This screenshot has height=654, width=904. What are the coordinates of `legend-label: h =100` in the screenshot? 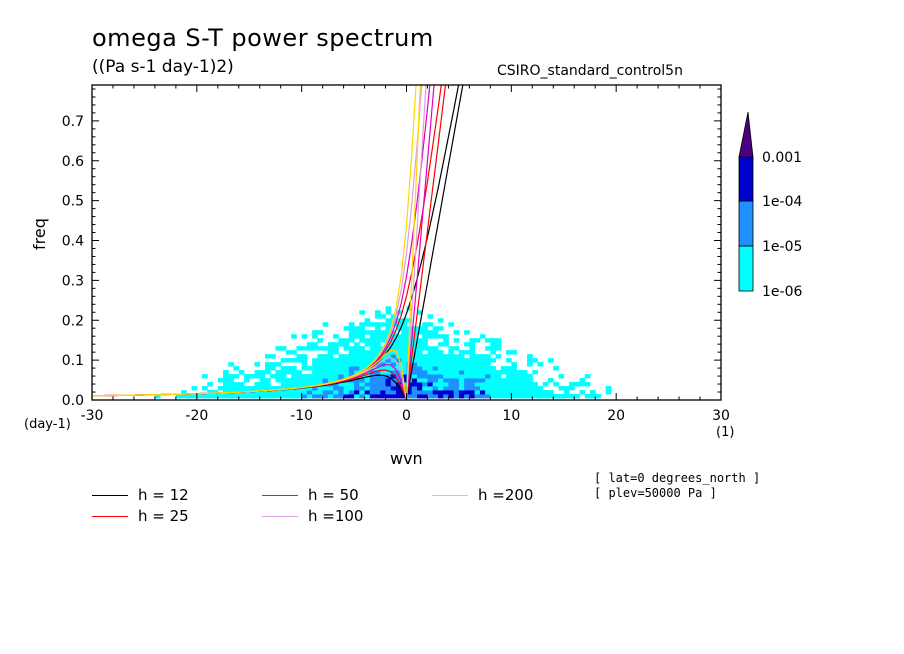 It's located at (336, 516).